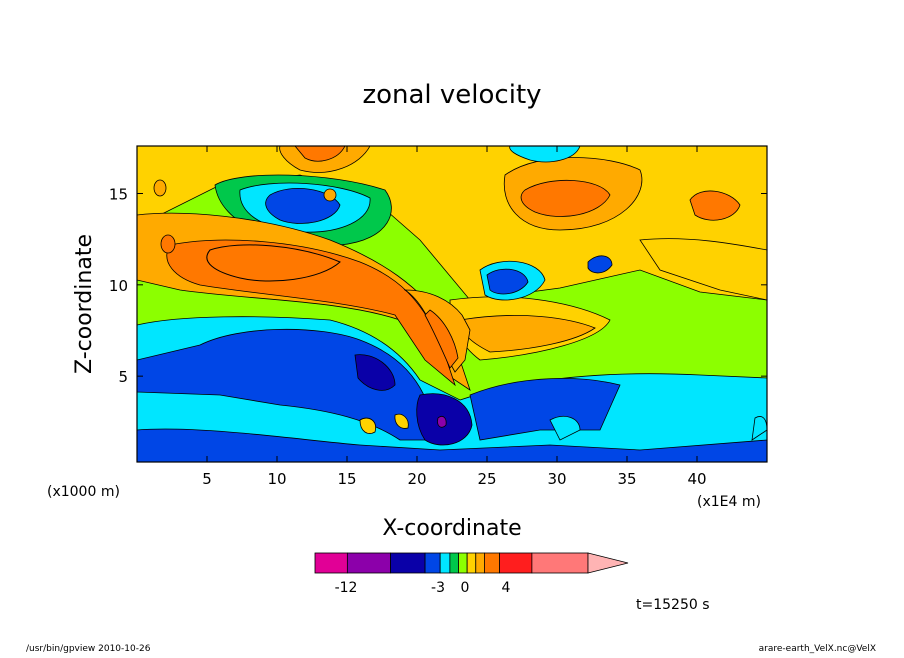  What do you see at coordinates (123, 377) in the screenshot?
I see `y-tick-label: 5` at bounding box center [123, 377].